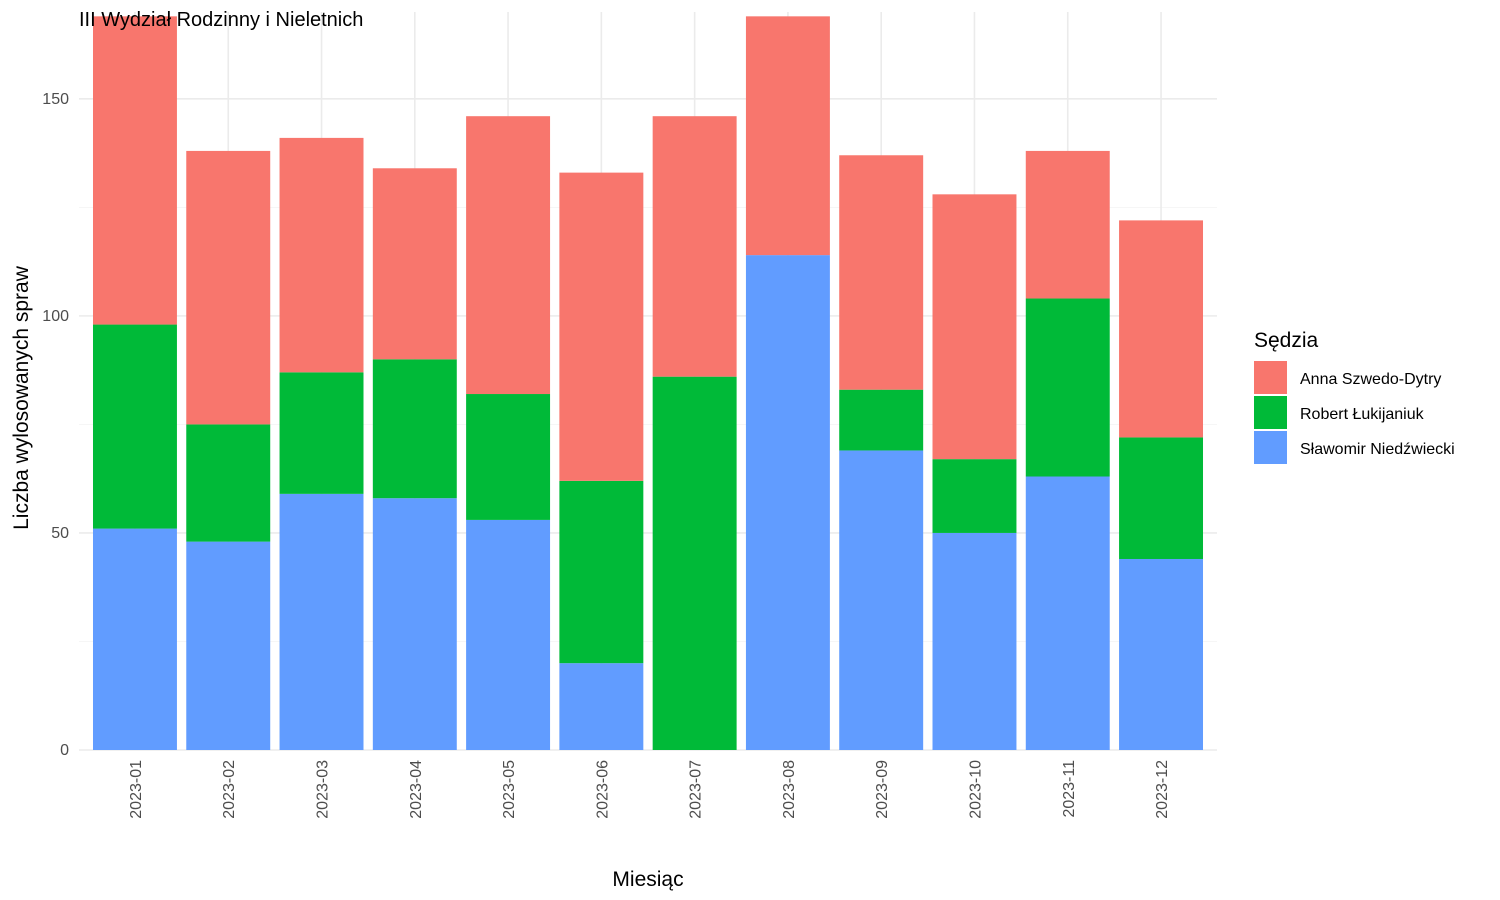  Describe the element at coordinates (21, 397) in the screenshot. I see `y-axis-title: Liczba wylosowanych spraw` at that location.